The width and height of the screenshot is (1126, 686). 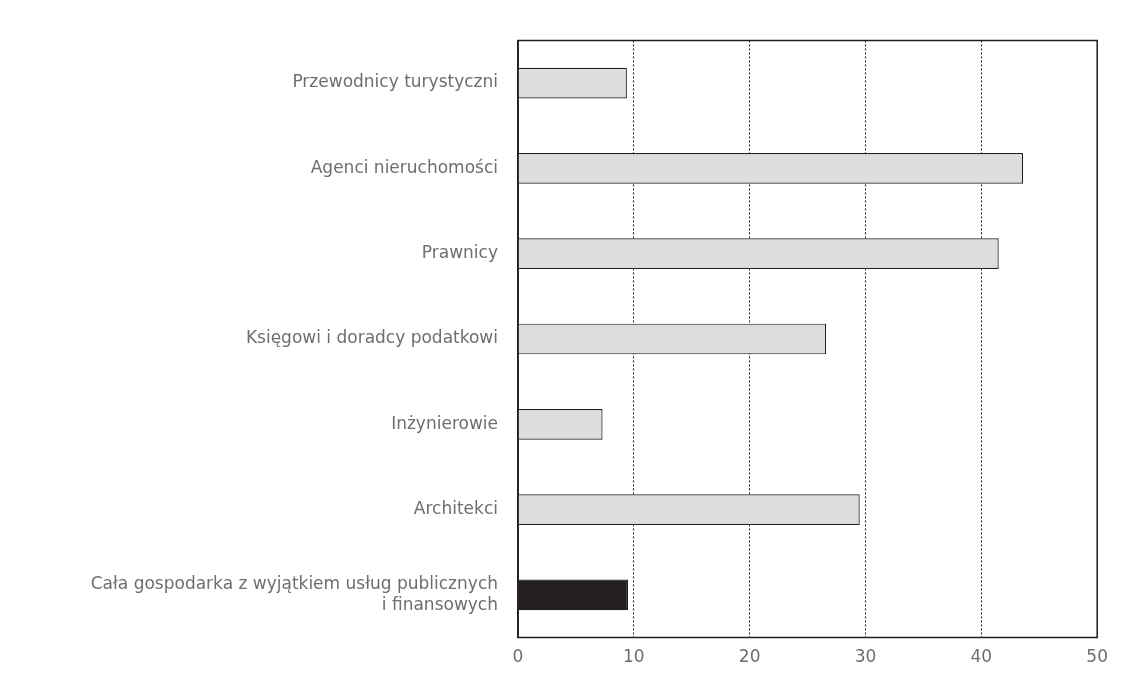 What do you see at coordinates (459, 252) in the screenshot?
I see `y-tick-label: Prawnicy` at bounding box center [459, 252].